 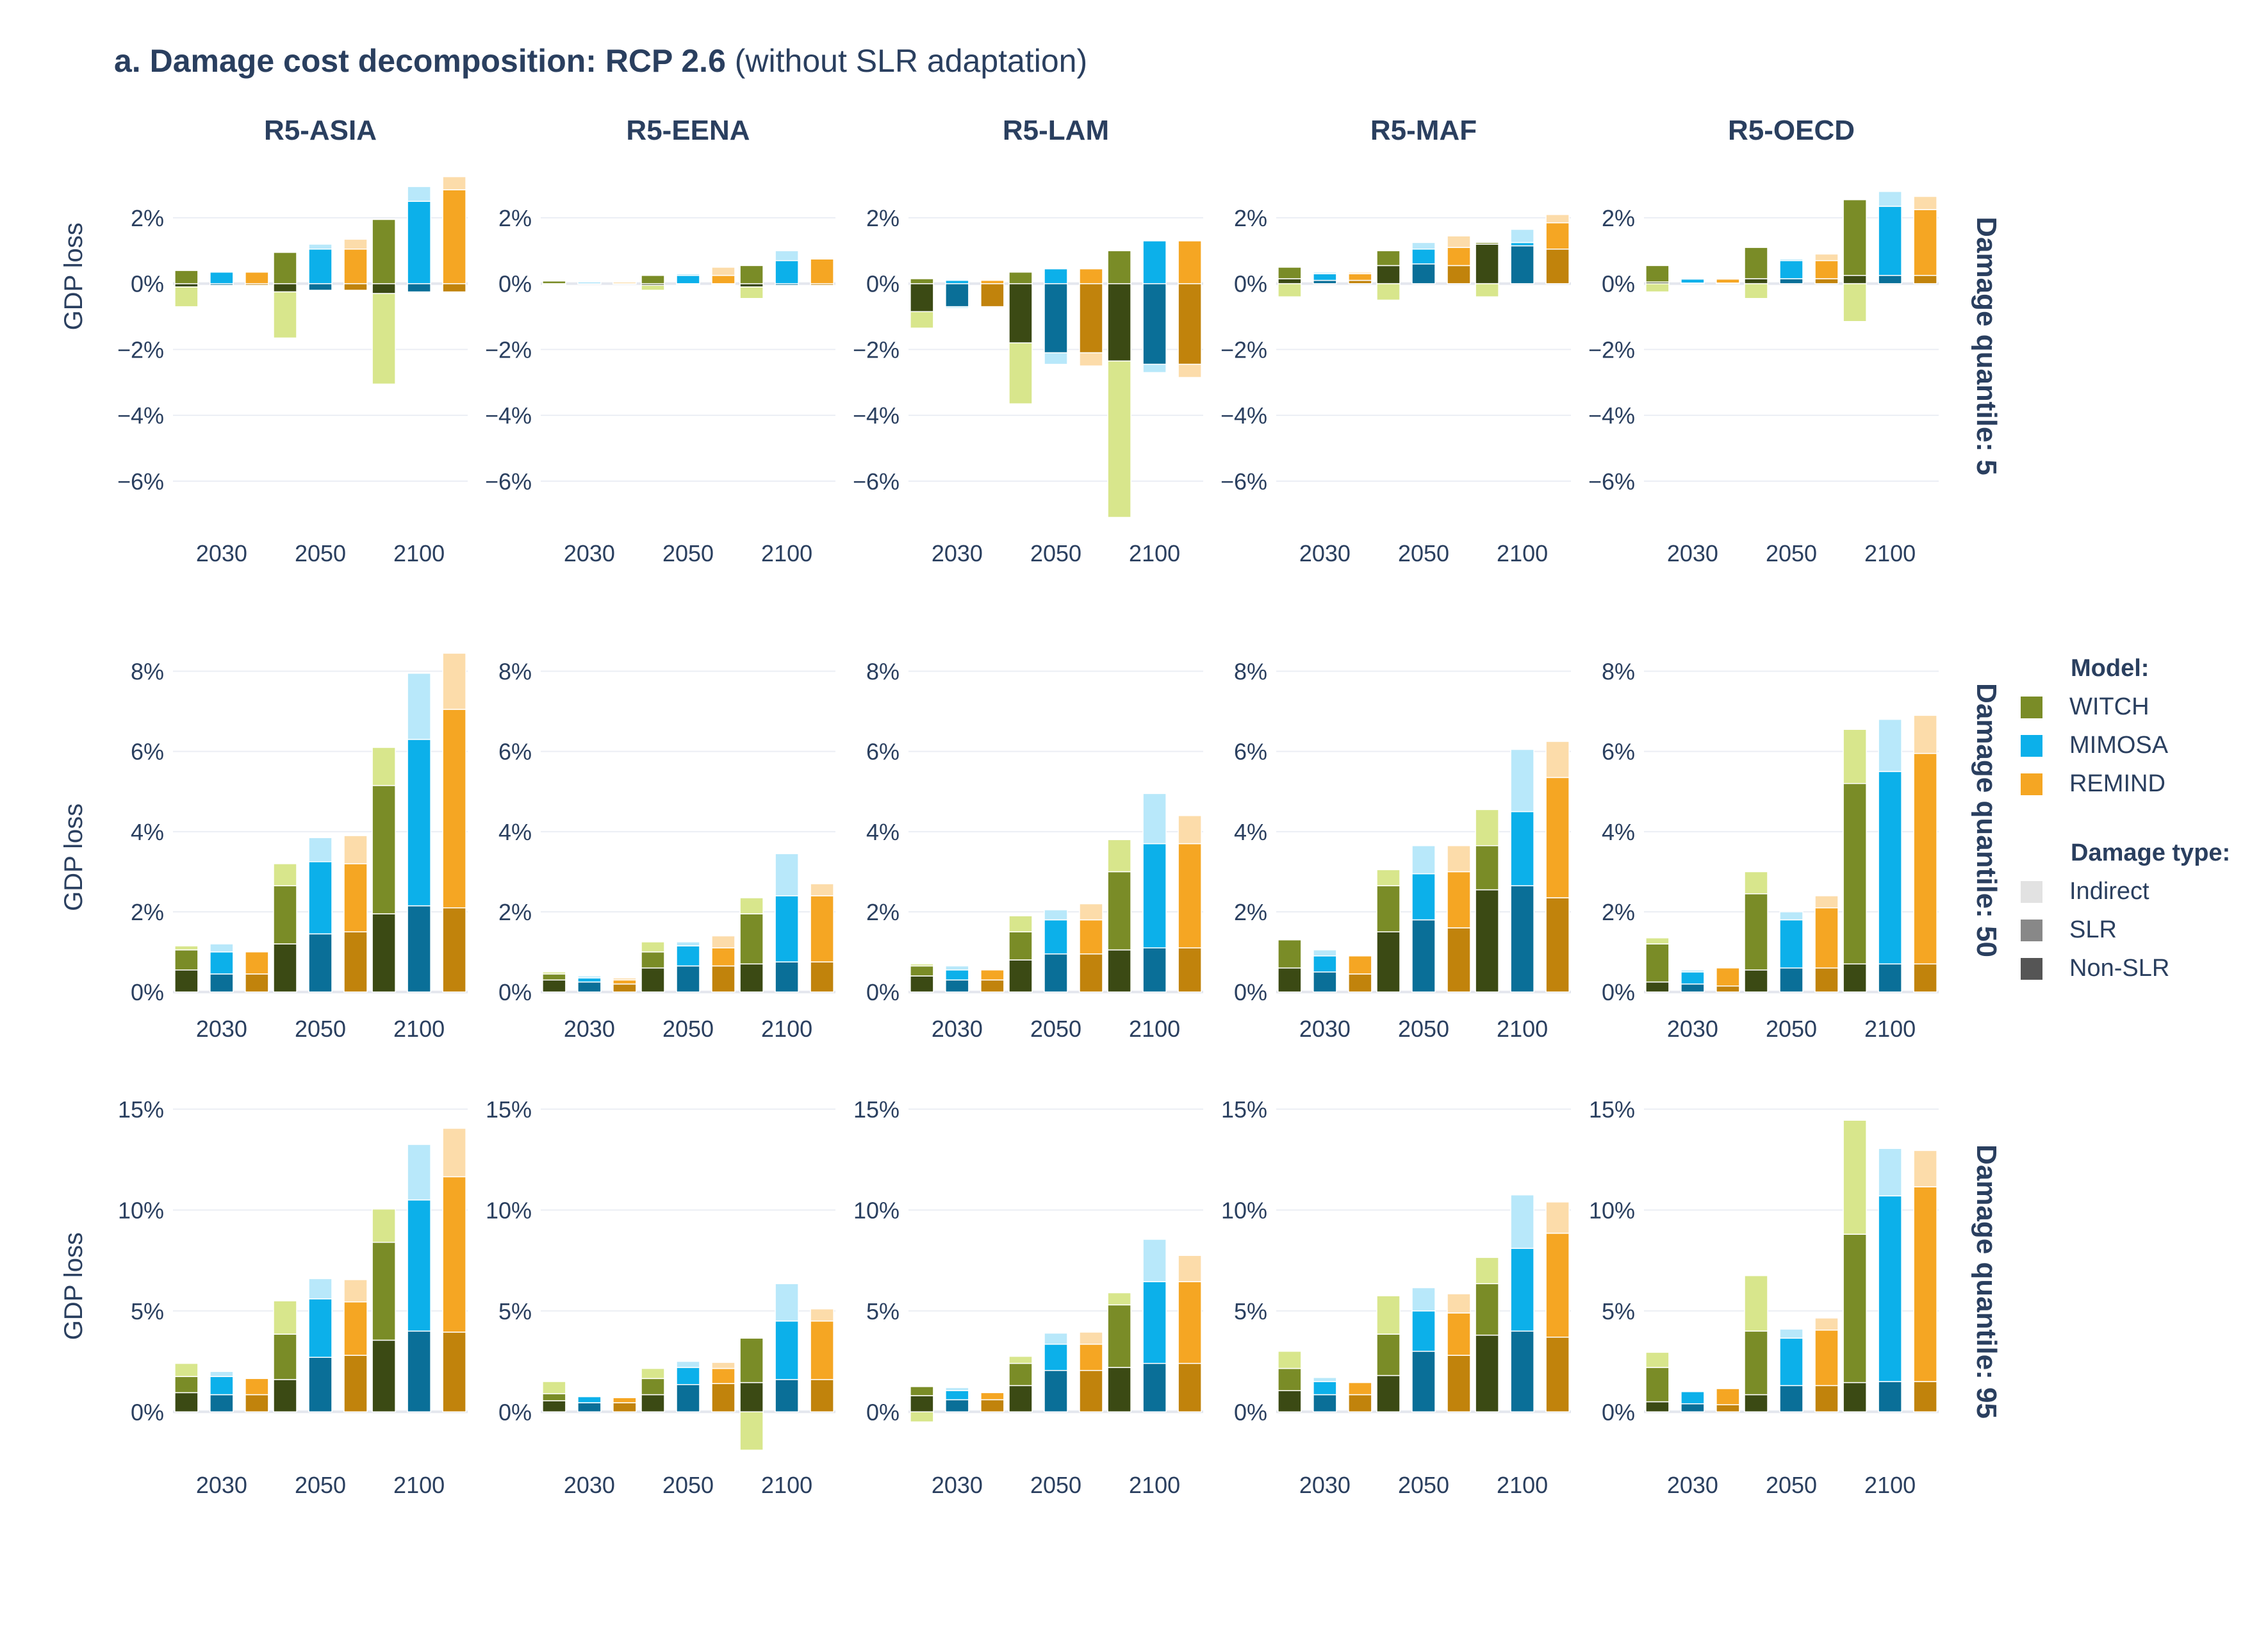 What do you see at coordinates (1423, 130) in the screenshot?
I see `region-header-r5-maf: R5-MAF` at bounding box center [1423, 130].